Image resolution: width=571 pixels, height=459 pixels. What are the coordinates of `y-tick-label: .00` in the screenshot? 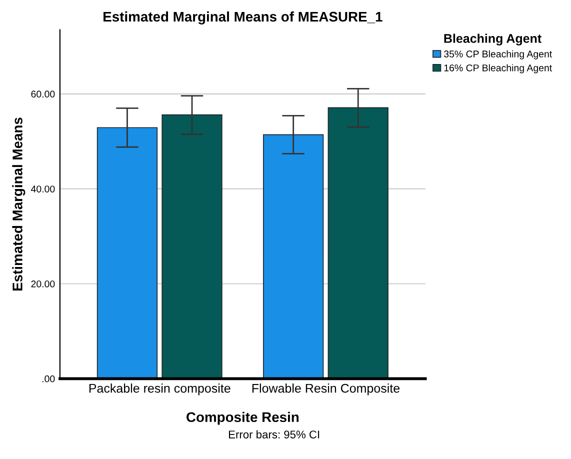 It's located at (48, 378).